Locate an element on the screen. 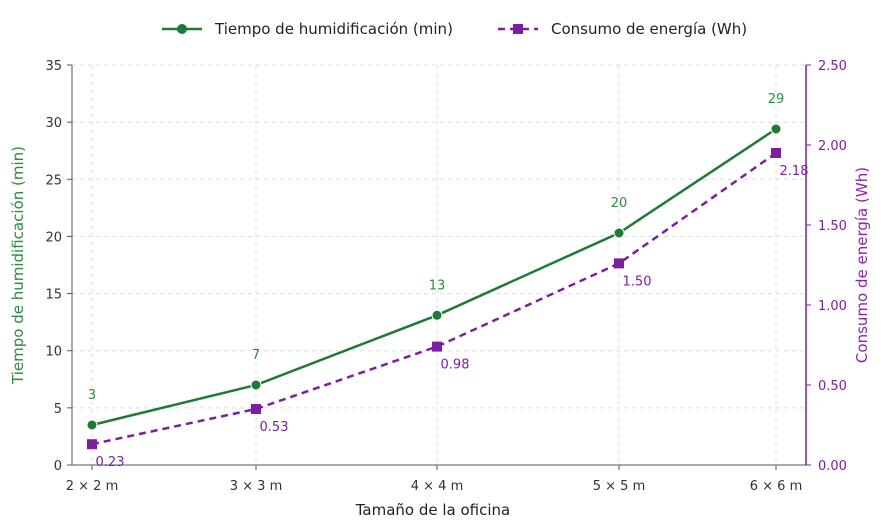  x-axis-title: Tamaño de la oficina is located at coordinates (433, 510).